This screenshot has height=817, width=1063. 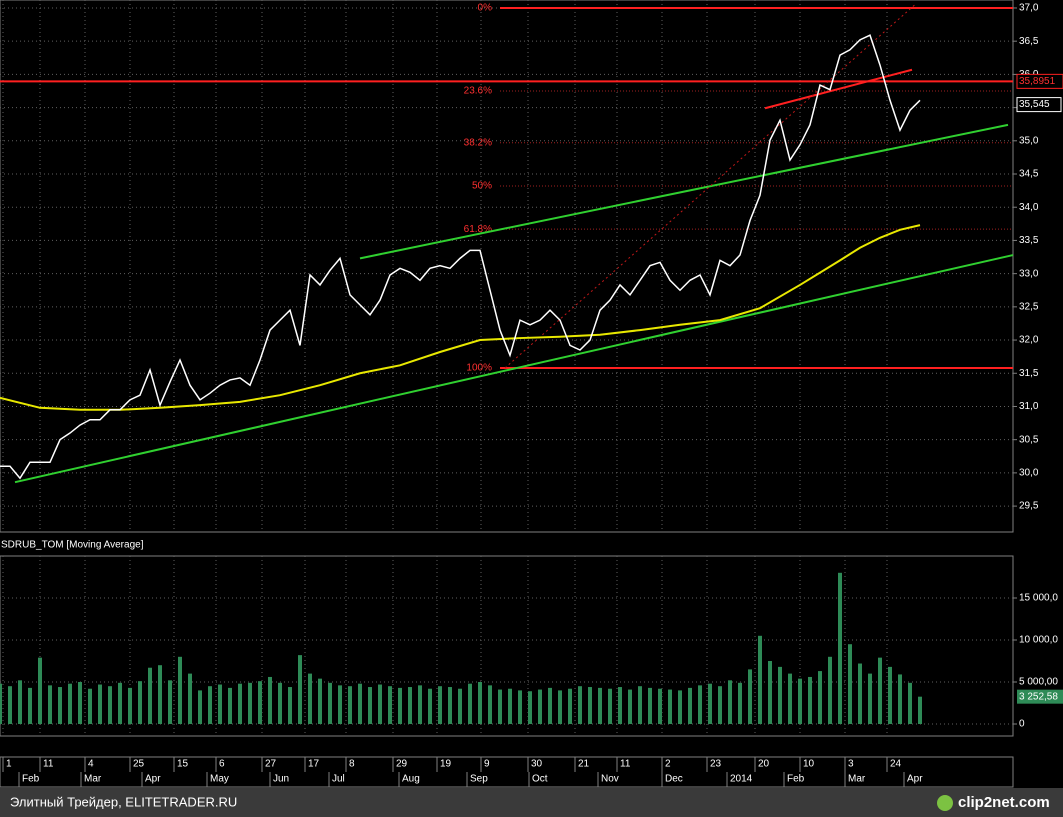 What do you see at coordinates (1029, 306) in the screenshot?
I see `y-tick-label: 32,5` at bounding box center [1029, 306].